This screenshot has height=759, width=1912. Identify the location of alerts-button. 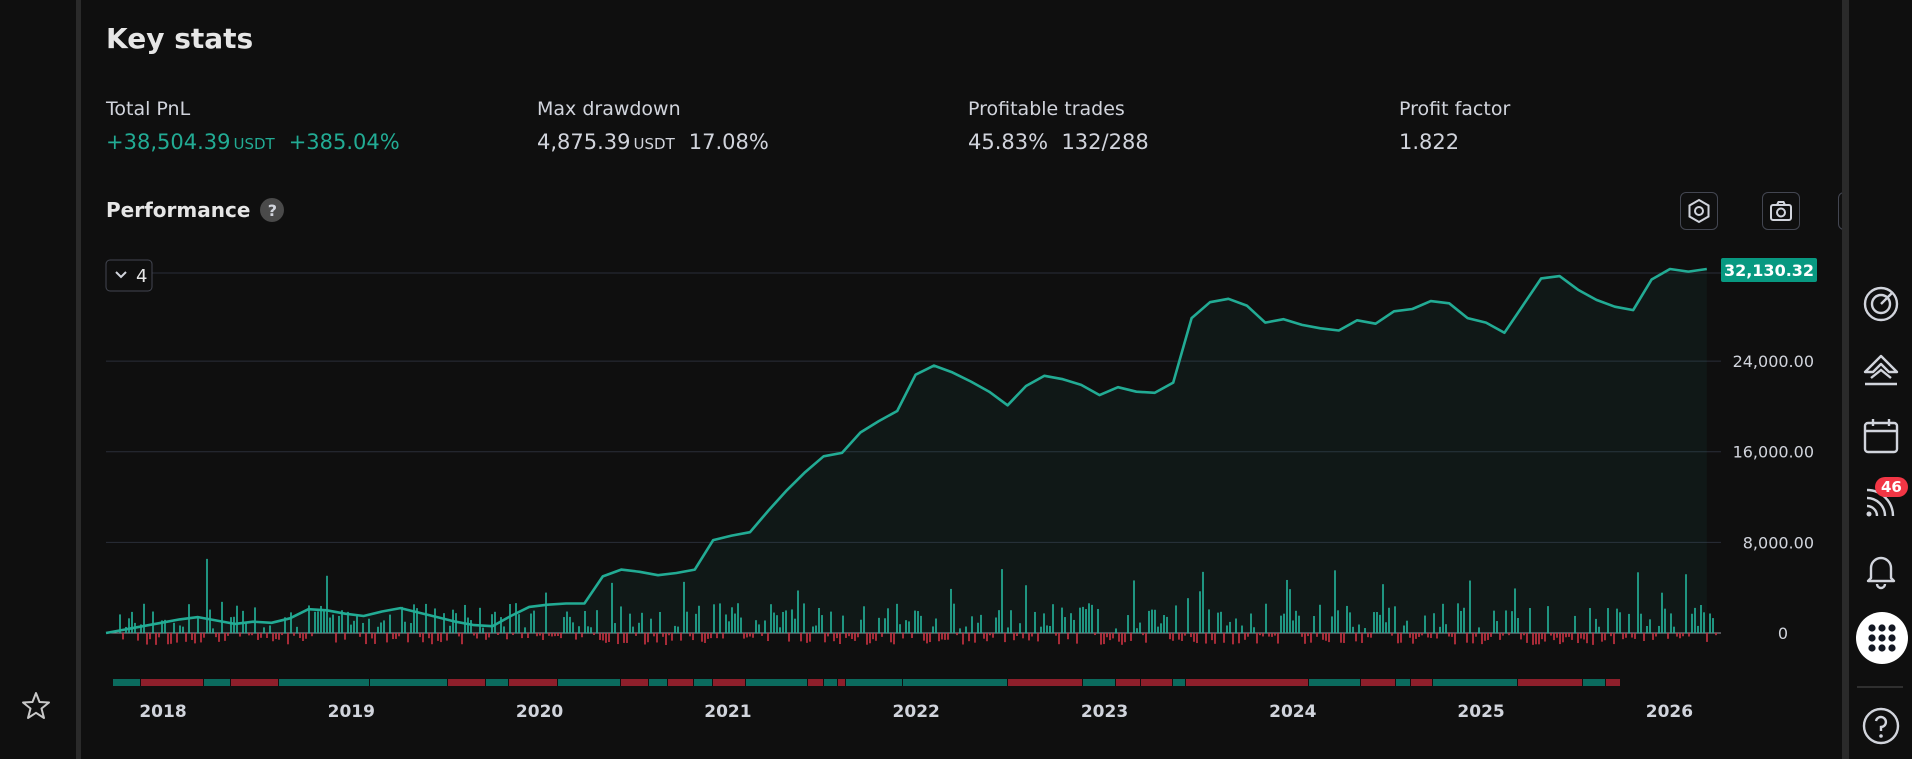
(1881, 570).